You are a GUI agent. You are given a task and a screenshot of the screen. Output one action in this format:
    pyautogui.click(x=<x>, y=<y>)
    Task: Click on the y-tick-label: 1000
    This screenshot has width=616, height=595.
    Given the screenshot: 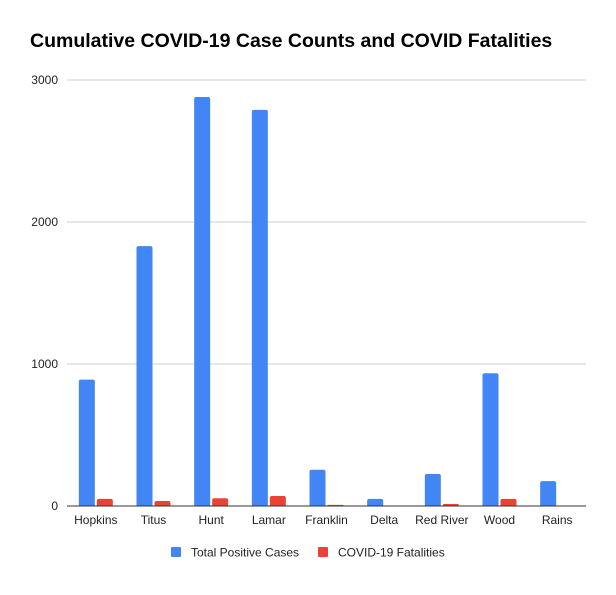 What is the action you would take?
    pyautogui.click(x=44, y=364)
    